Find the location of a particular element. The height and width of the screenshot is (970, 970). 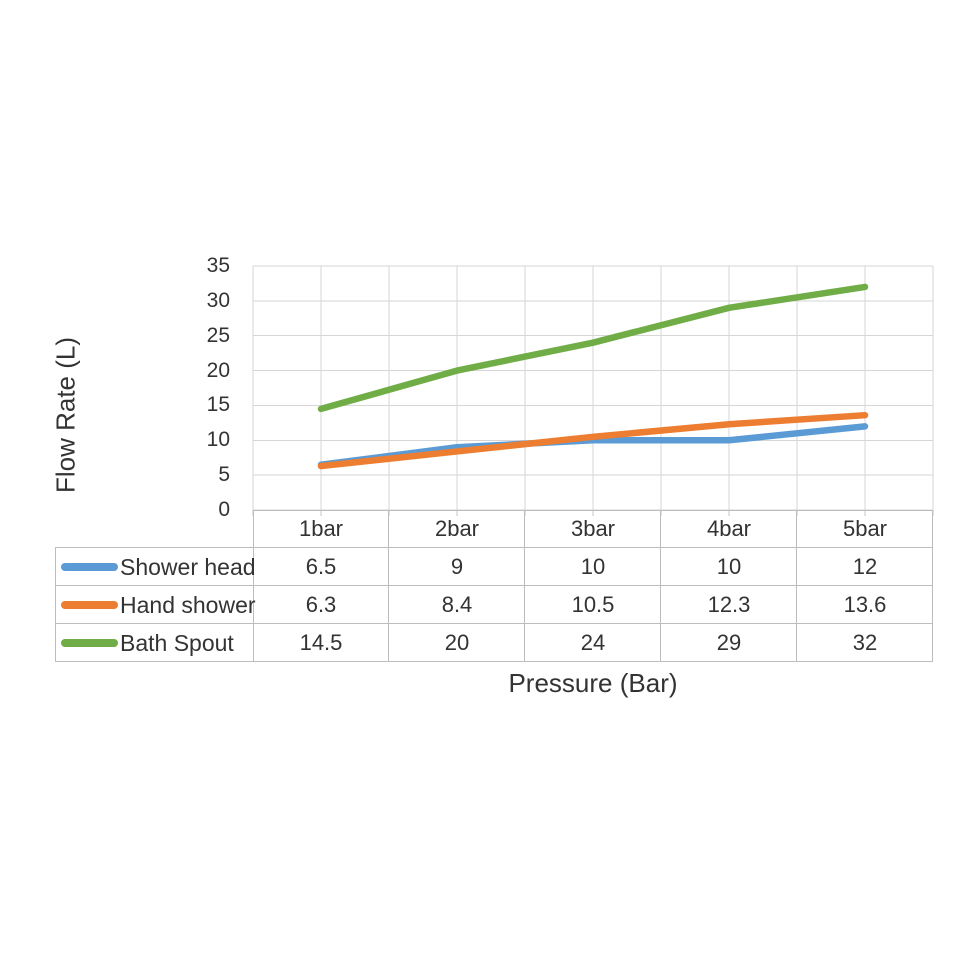

value-cell-bath-spout-1bar: 14.5 is located at coordinates (321, 642).